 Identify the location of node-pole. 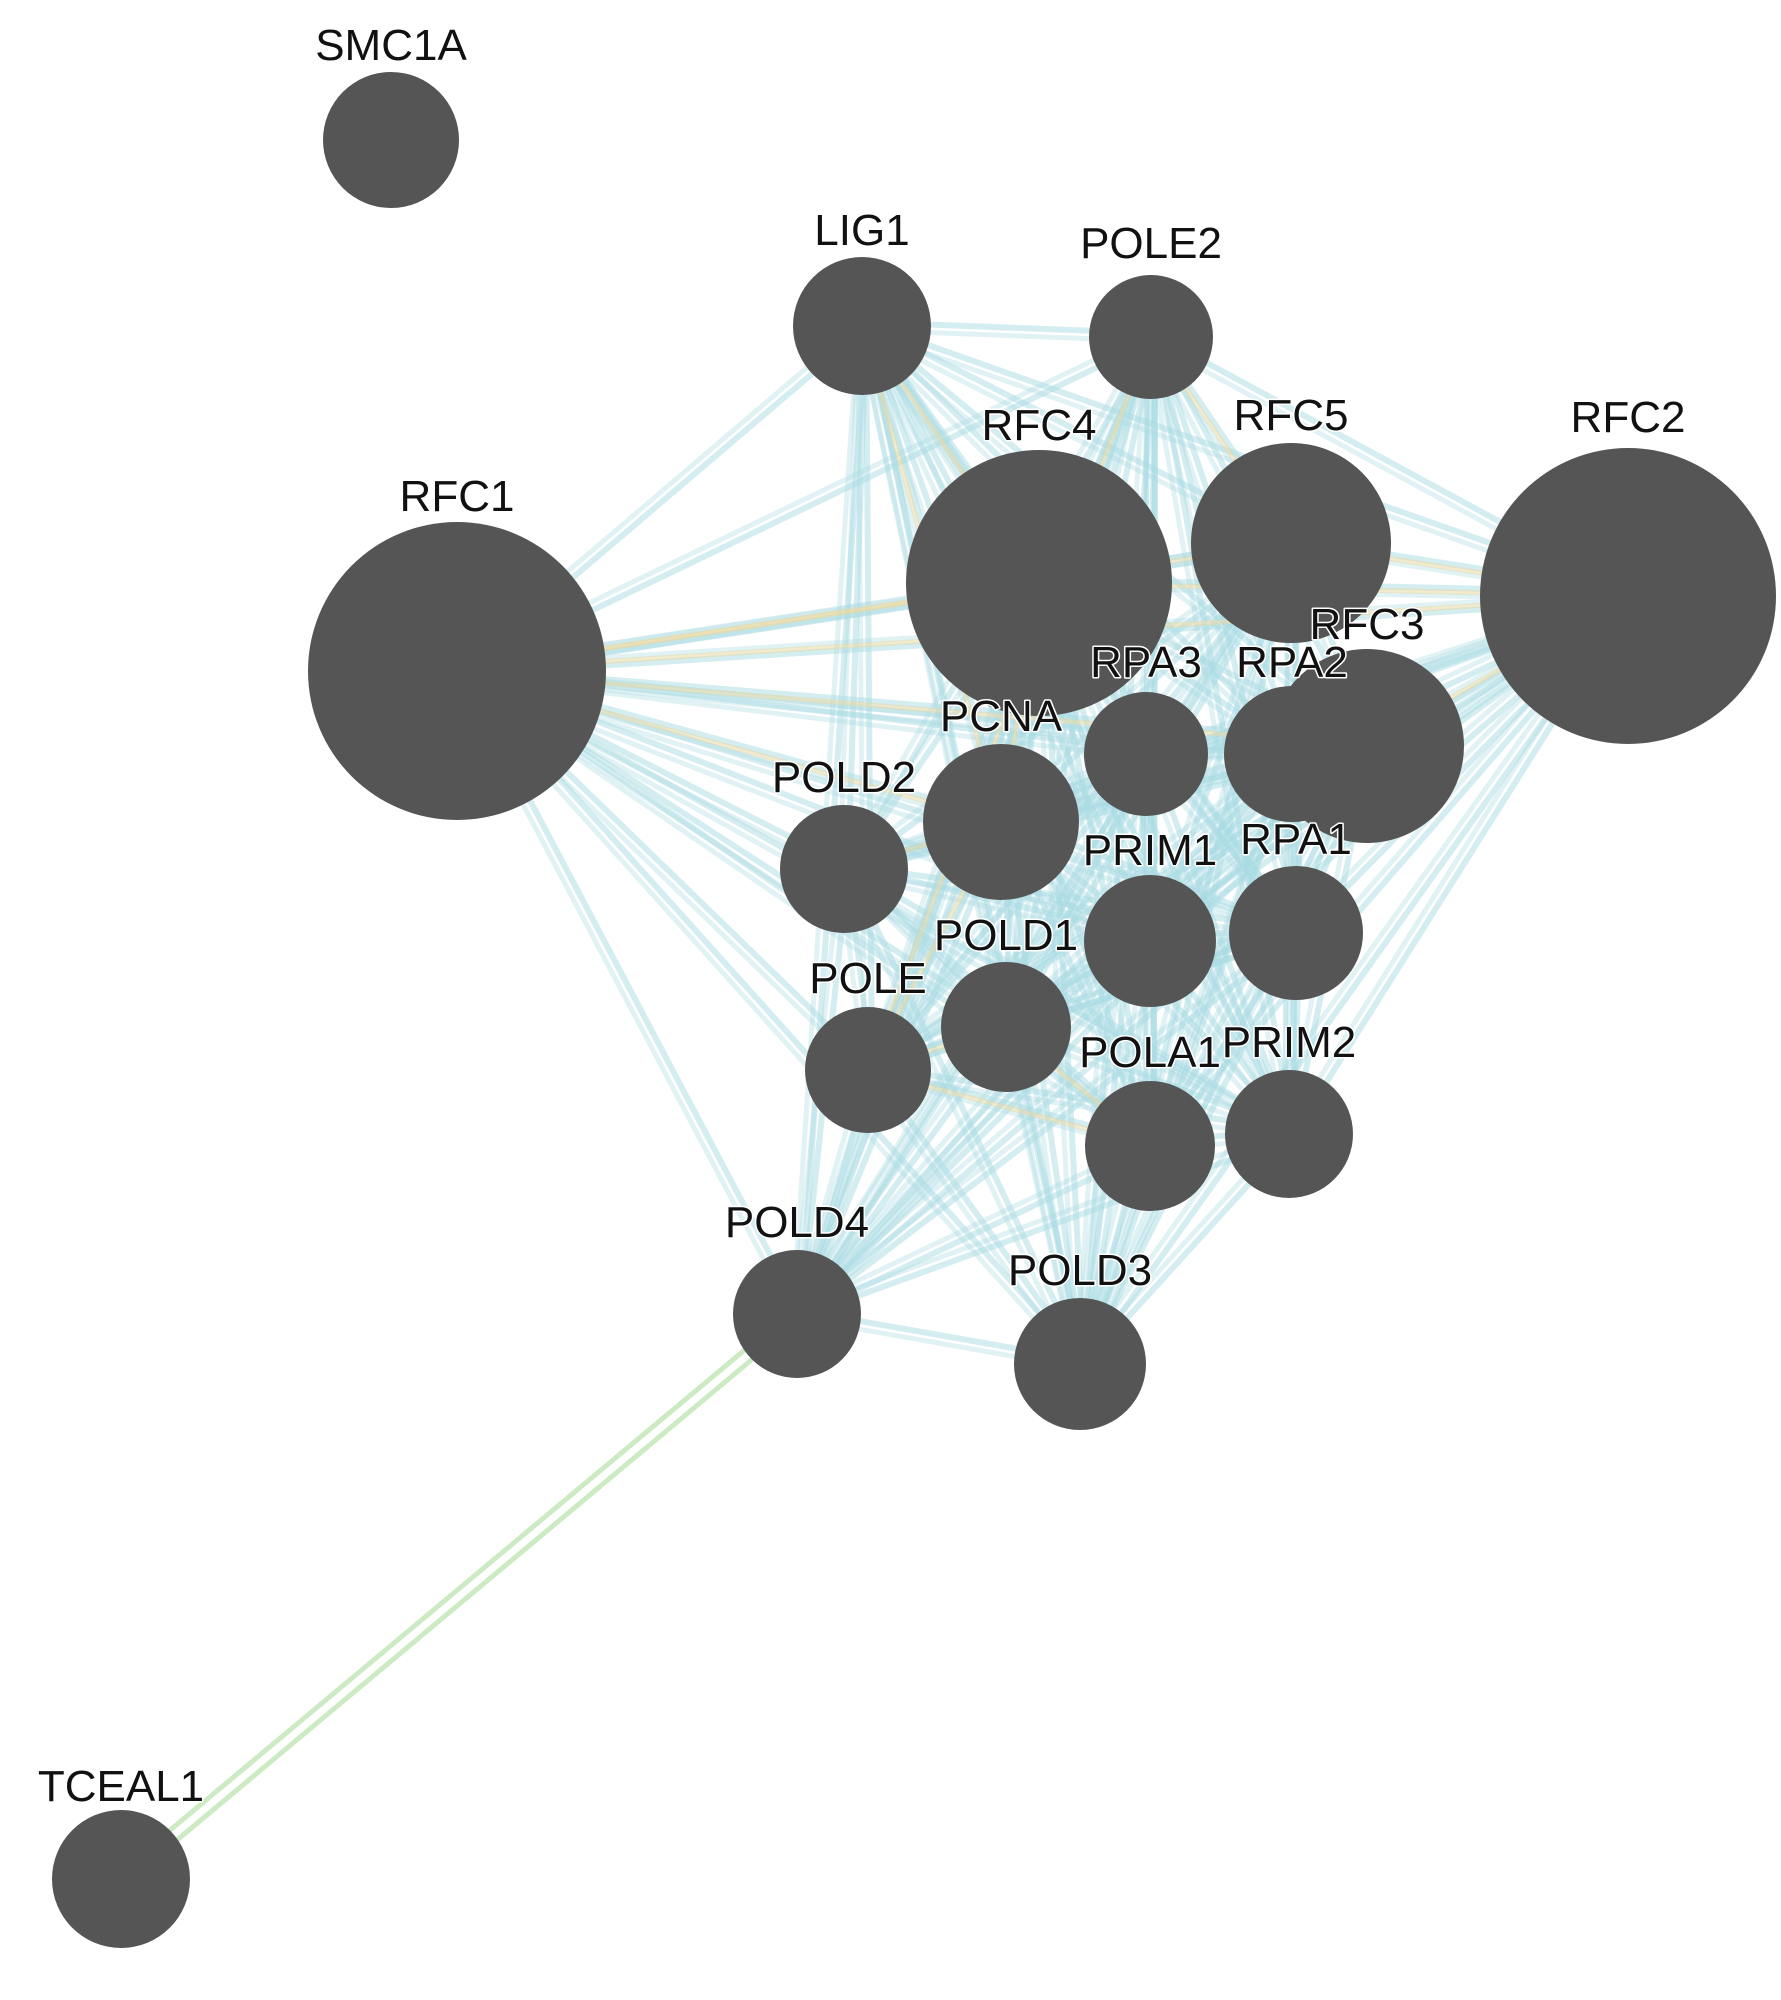
(868, 1070).